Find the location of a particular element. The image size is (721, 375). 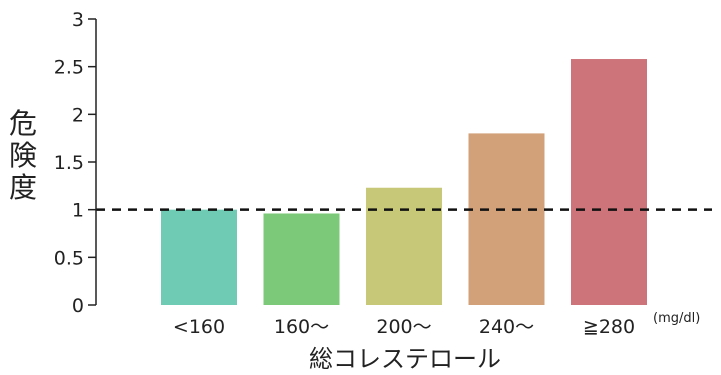

y-axis-label-char: 険 is located at coordinates (22, 155).